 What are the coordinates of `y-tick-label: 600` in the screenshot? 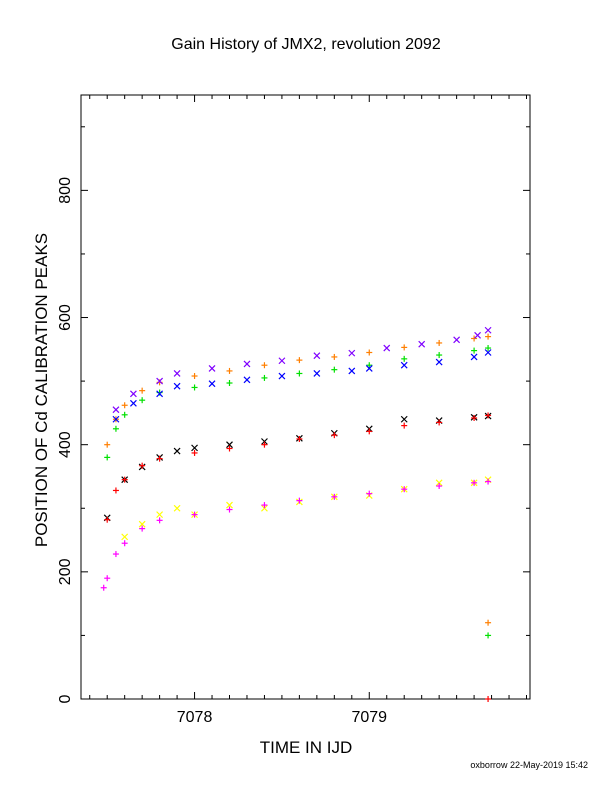 It's located at (65, 317).